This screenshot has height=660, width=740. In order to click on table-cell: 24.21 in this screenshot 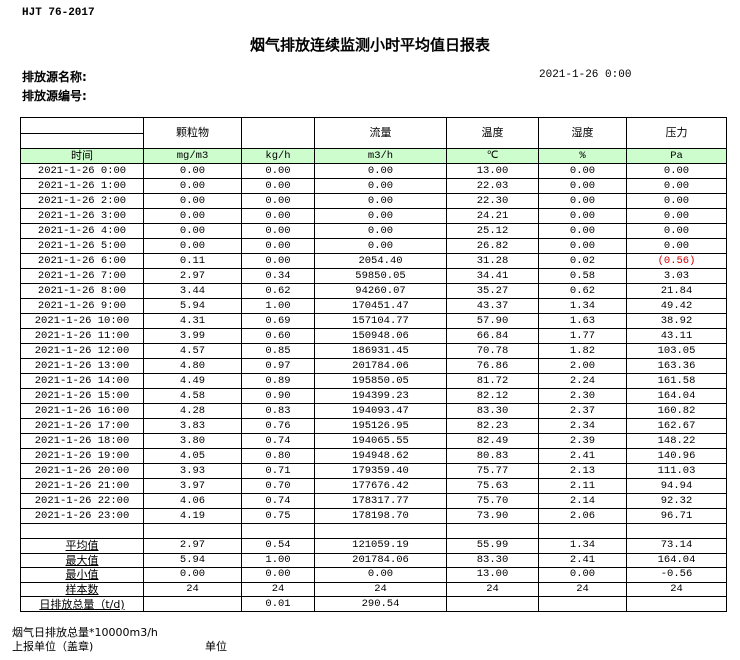, I will do `click(492, 216)`.